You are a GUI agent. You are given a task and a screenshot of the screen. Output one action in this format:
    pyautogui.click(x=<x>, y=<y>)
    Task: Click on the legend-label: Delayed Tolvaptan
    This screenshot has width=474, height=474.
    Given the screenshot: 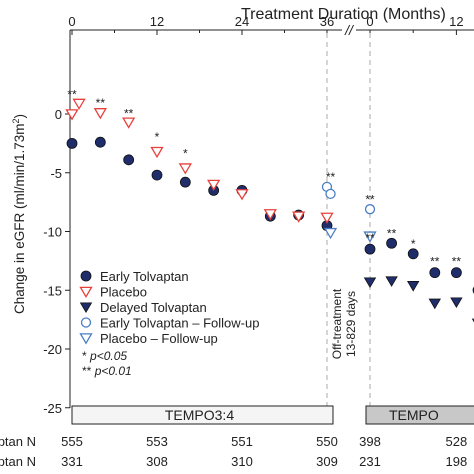 What is the action you would take?
    pyautogui.click(x=153, y=307)
    